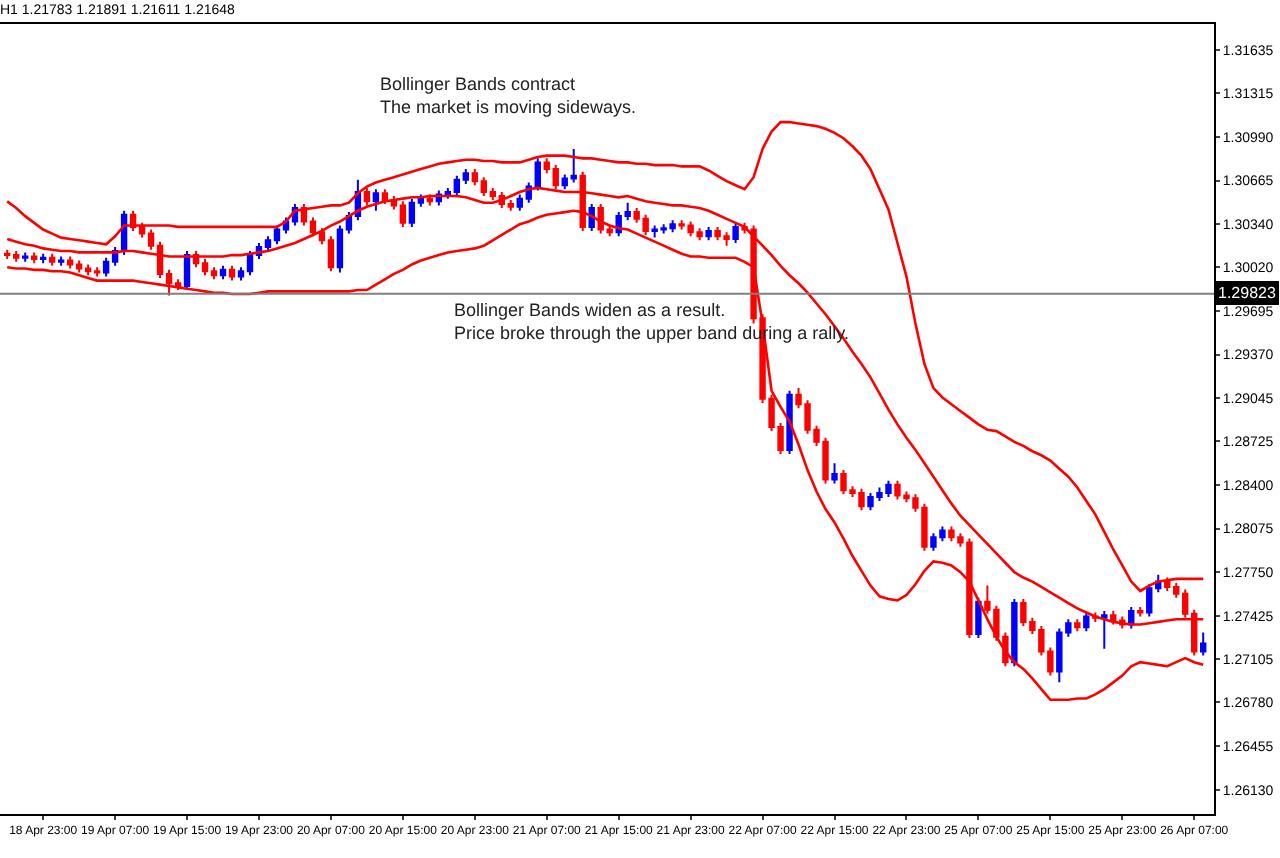  What do you see at coordinates (1247, 293) in the screenshot?
I see `ref-line-label: 1.29823` at bounding box center [1247, 293].